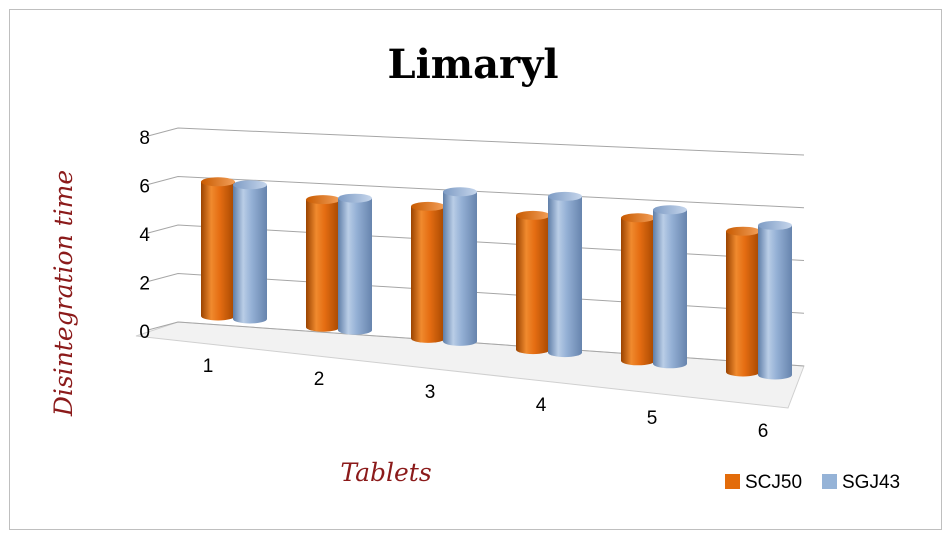  I want to click on y-axis-title: Disintegration time, so click(63, 293).